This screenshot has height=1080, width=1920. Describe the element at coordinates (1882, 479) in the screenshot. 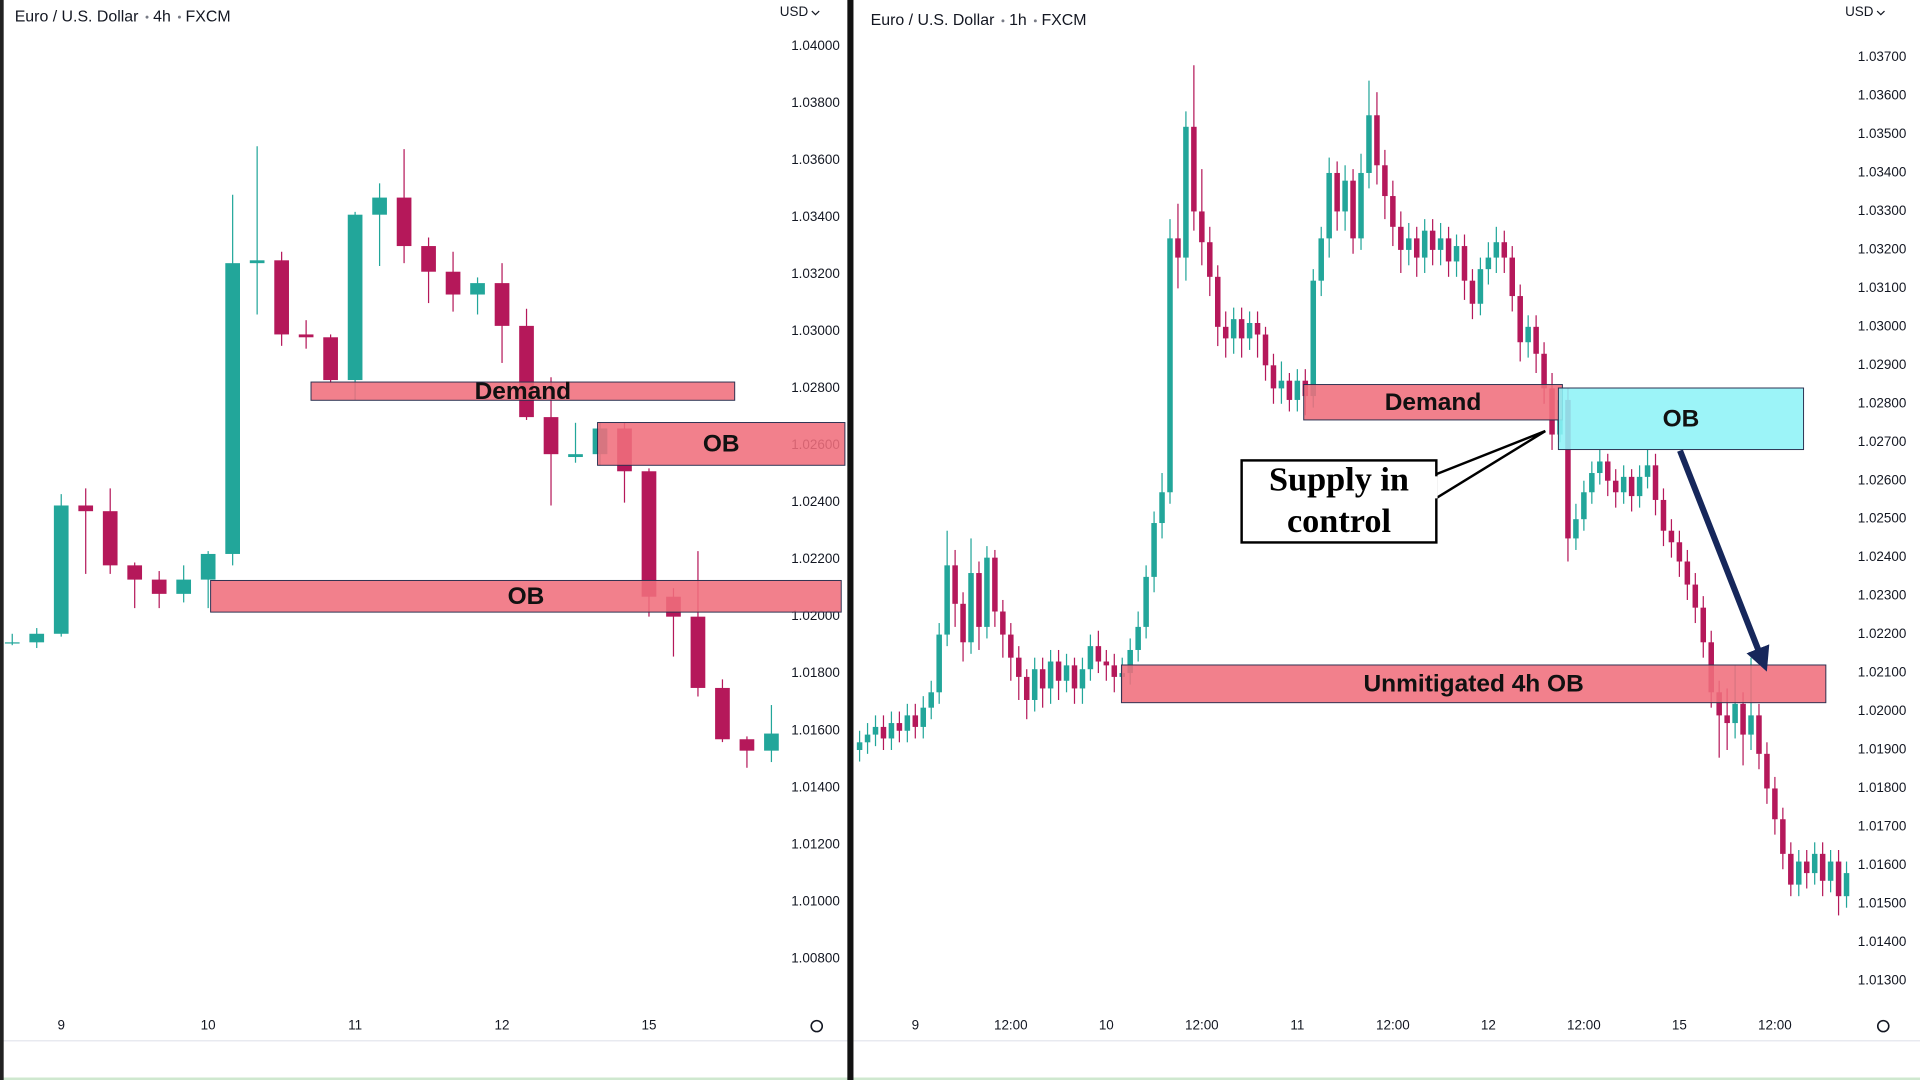

I see `y-tick-label: 1.02600` at that location.